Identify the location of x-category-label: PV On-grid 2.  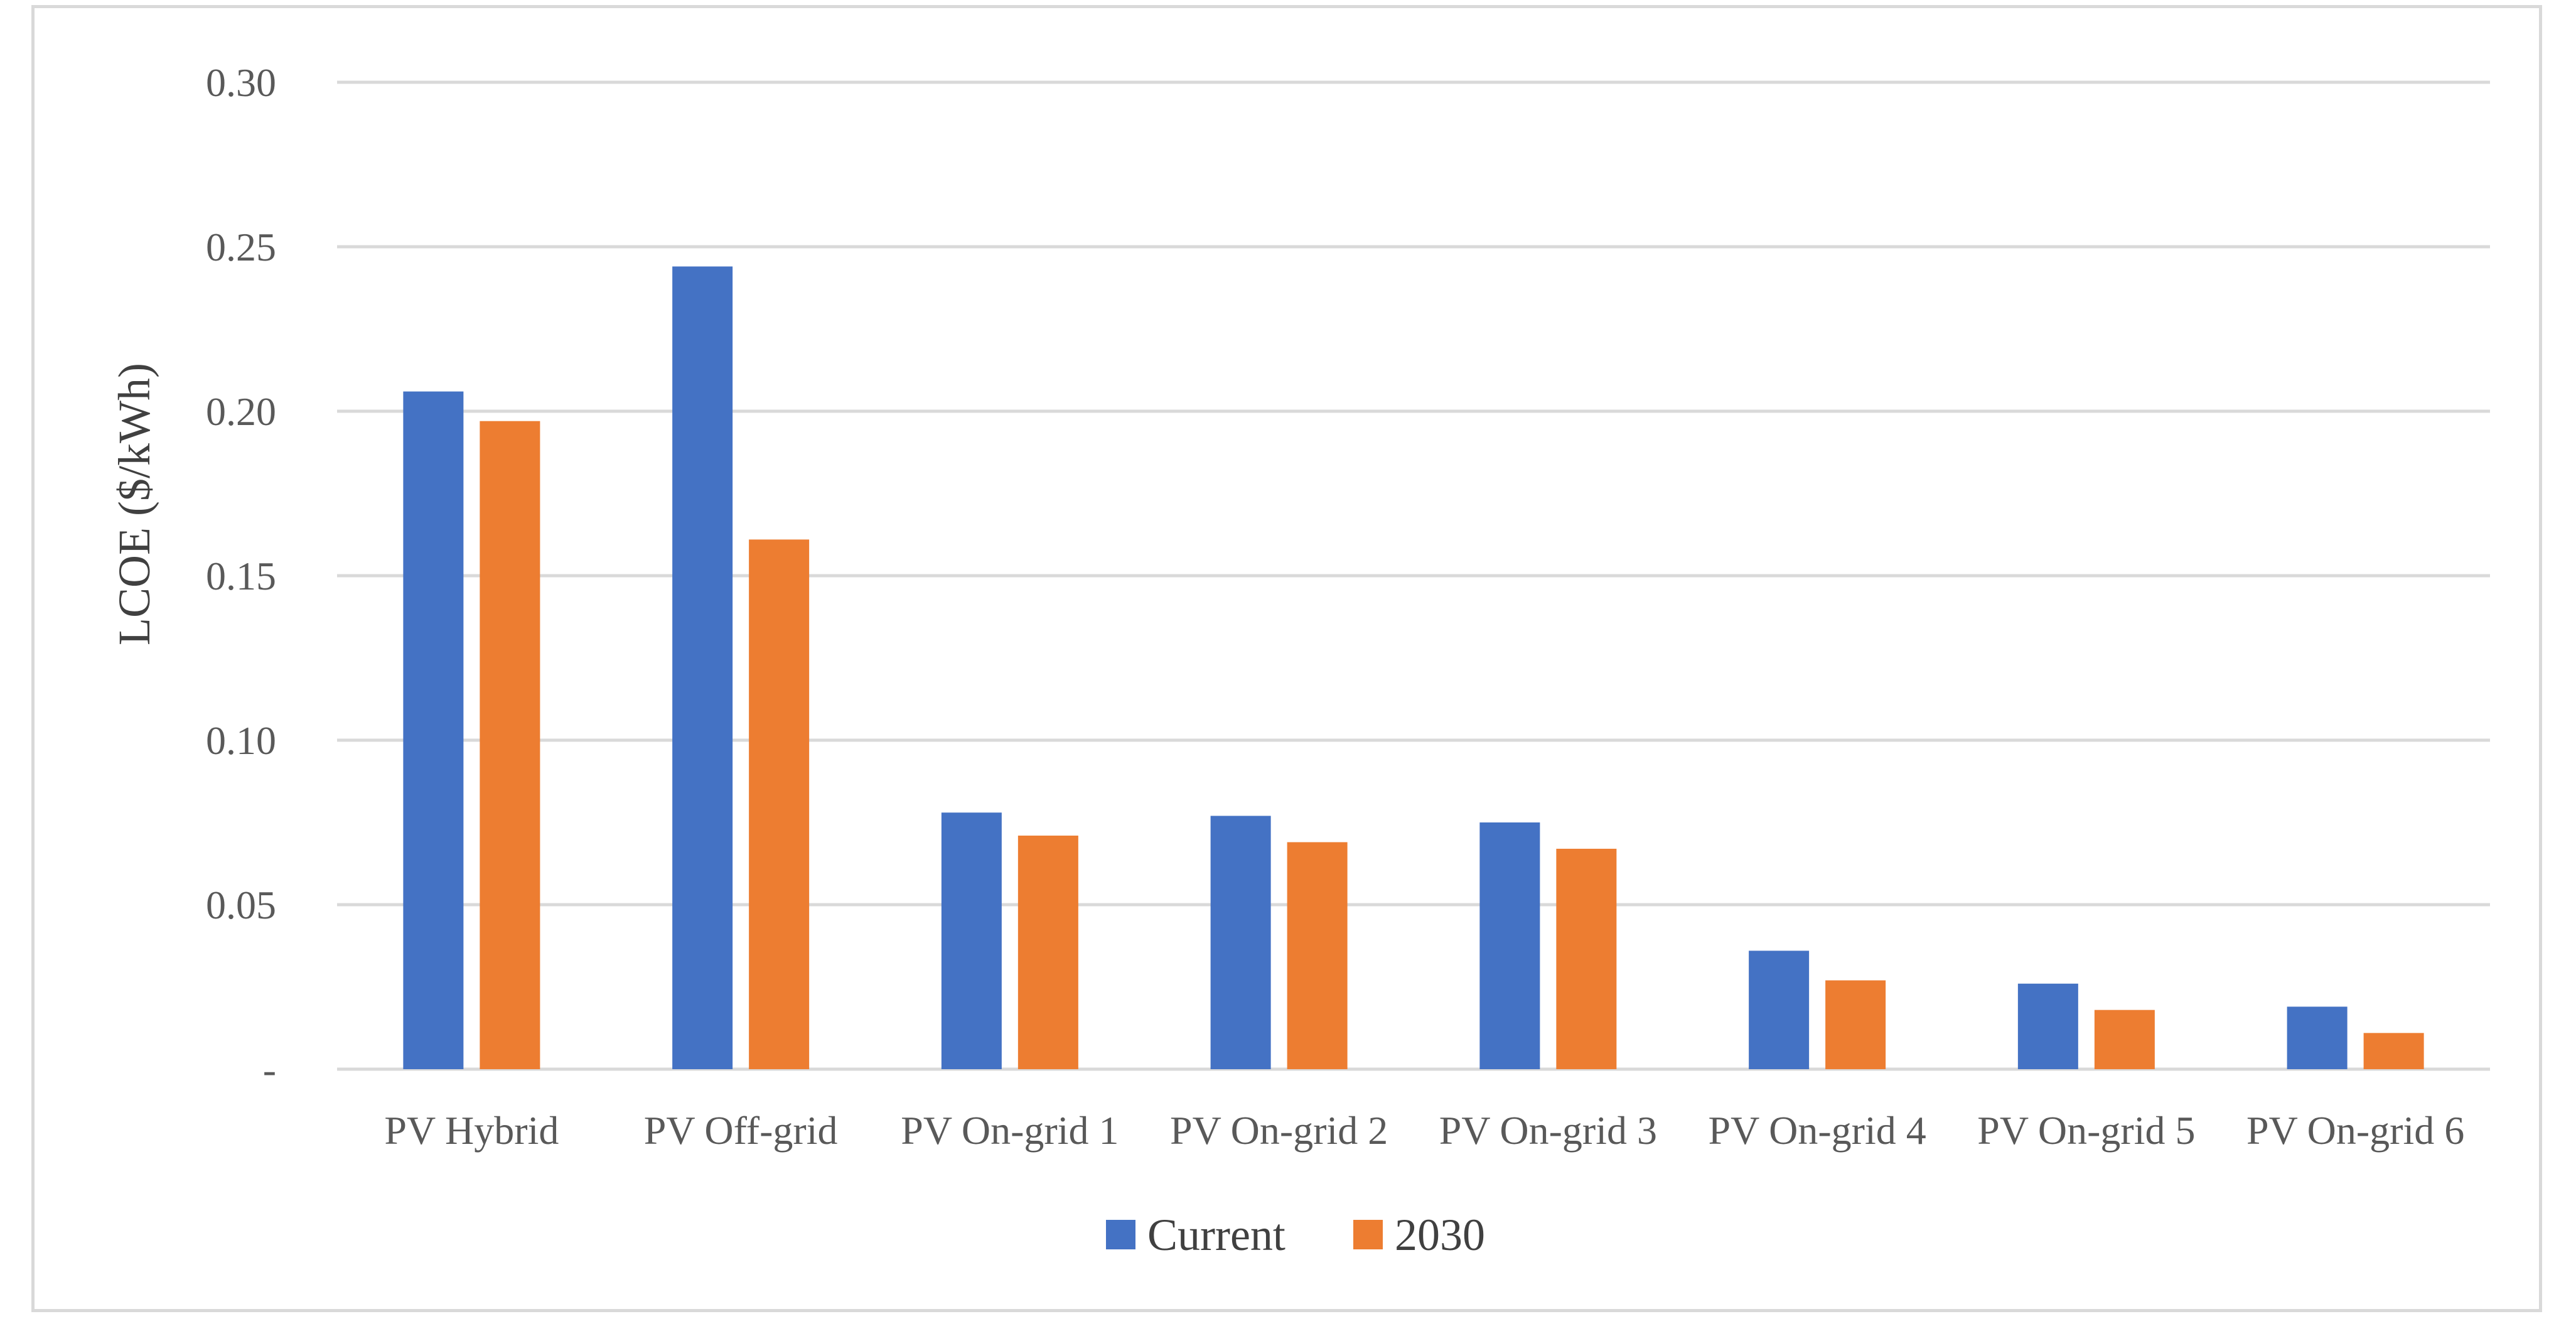
(1279, 1130).